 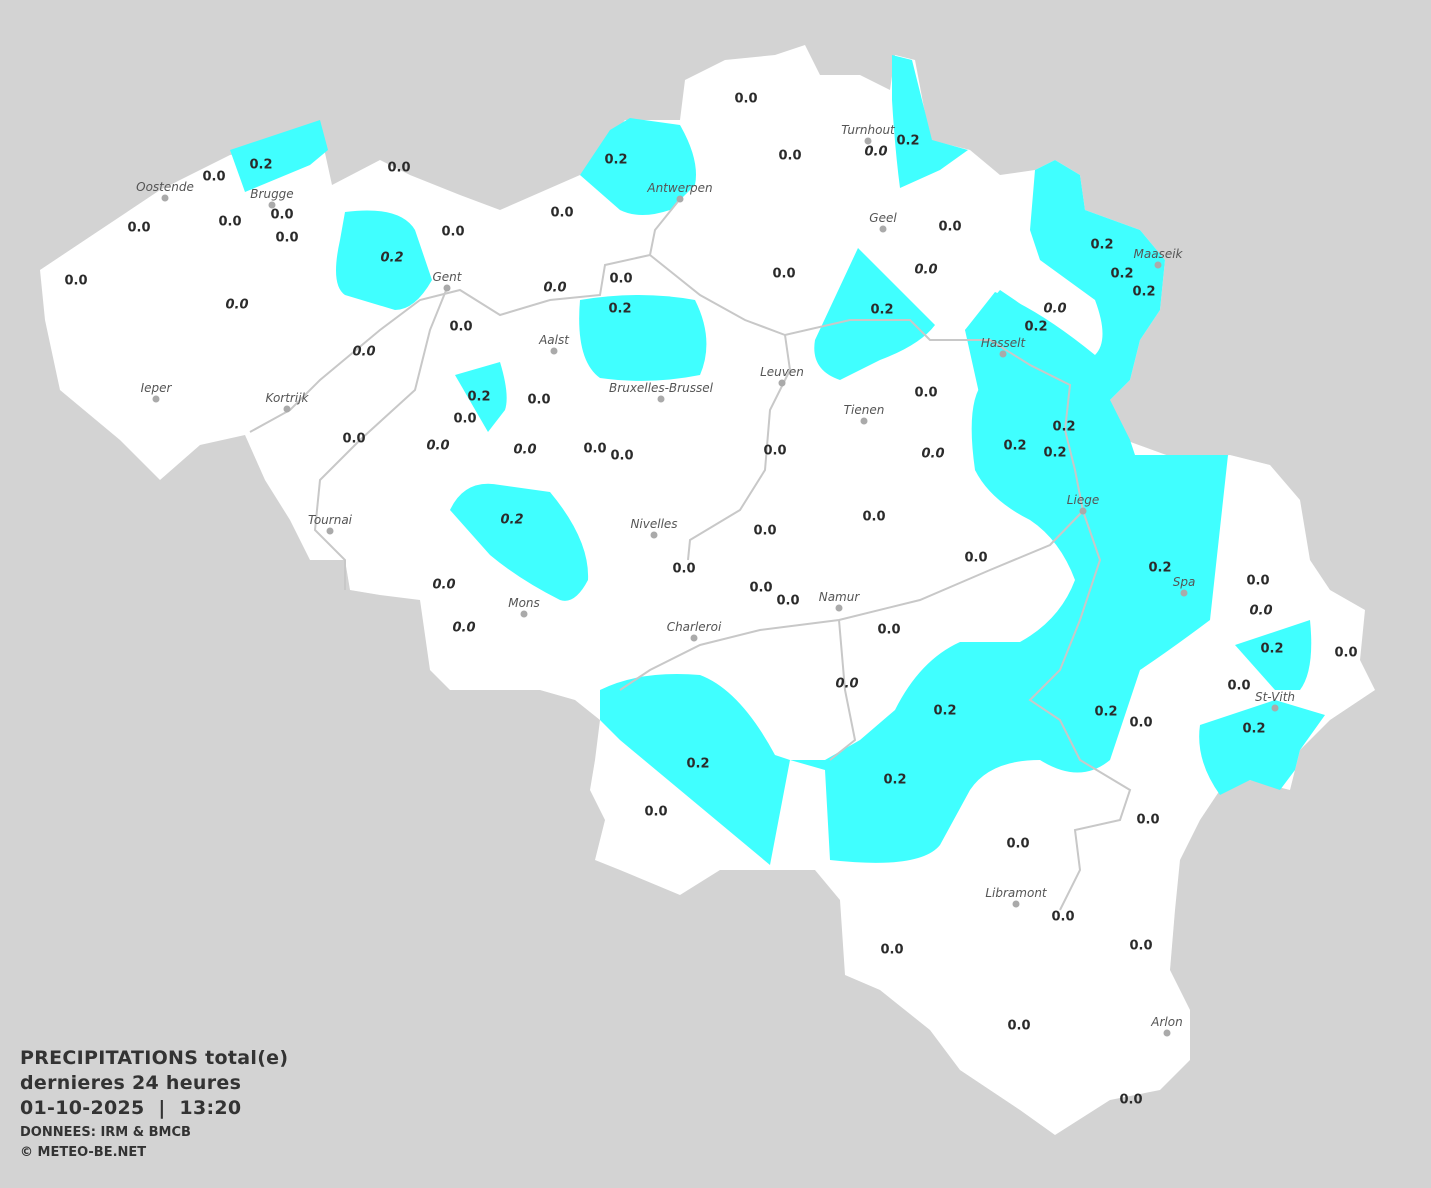 I want to click on city-label: Tournai, so click(x=330, y=520).